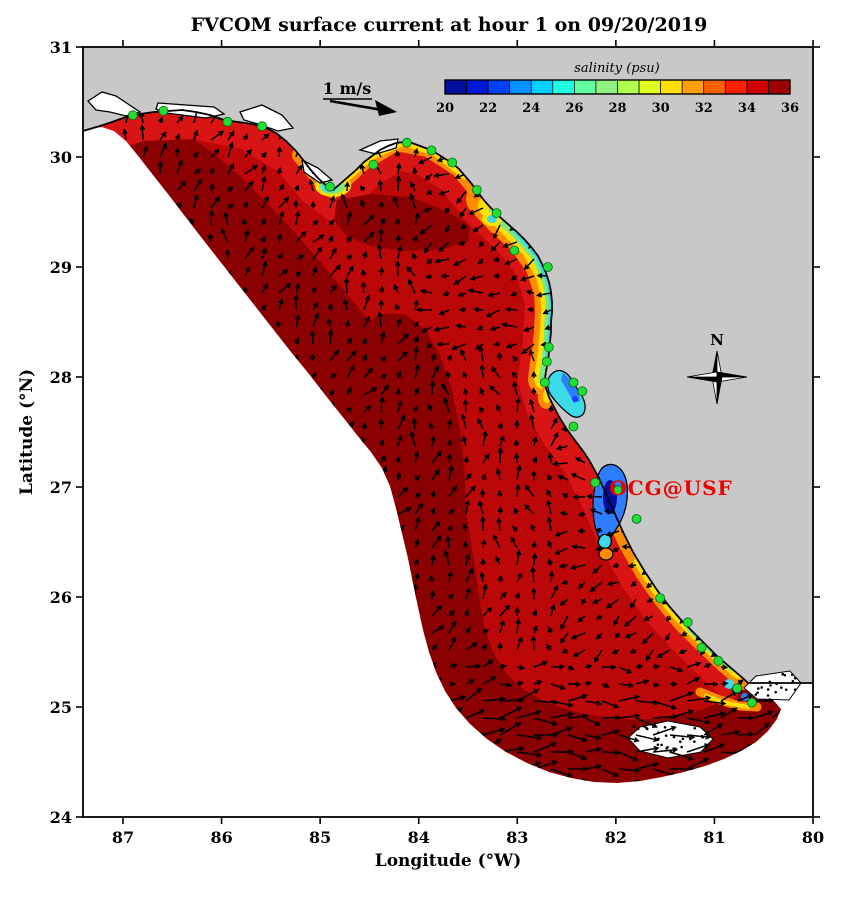 Image resolution: width=857 pixels, height=907 pixels. I want to click on x-tick-label: 81, so click(714, 837).